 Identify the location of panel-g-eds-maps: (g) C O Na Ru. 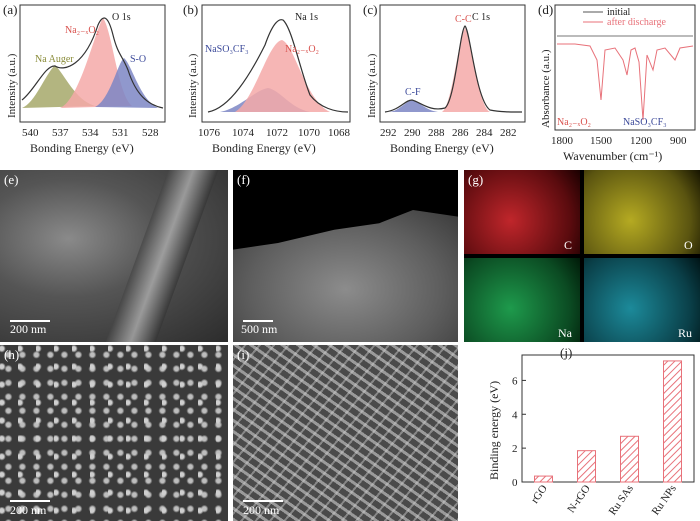
(582, 256).